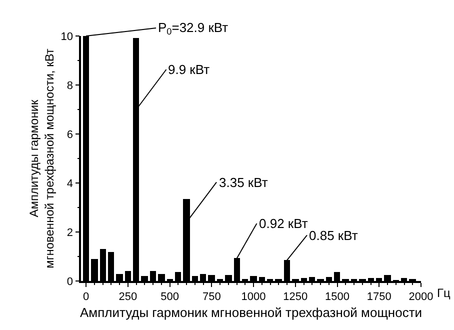  What do you see at coordinates (169, 296) in the screenshot?
I see `x-tick-label: 500` at bounding box center [169, 296].